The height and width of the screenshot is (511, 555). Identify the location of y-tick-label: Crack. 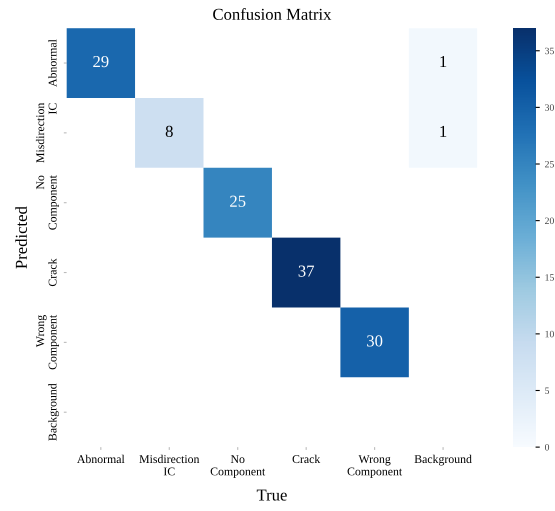
(52, 272).